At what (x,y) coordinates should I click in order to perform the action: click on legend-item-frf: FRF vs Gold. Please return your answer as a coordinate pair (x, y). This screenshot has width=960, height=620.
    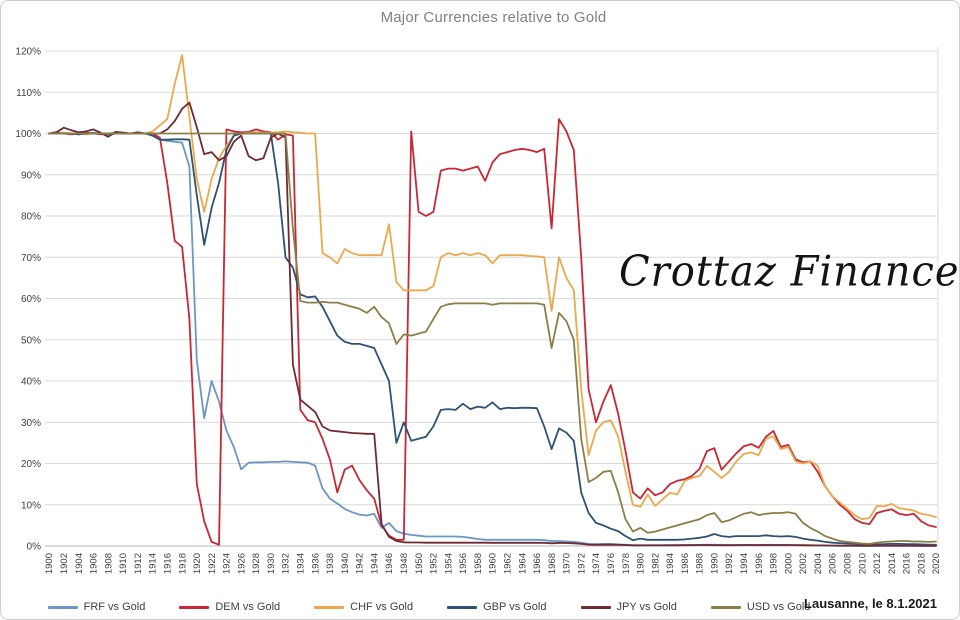
    Looking at the image, I should click on (96, 607).